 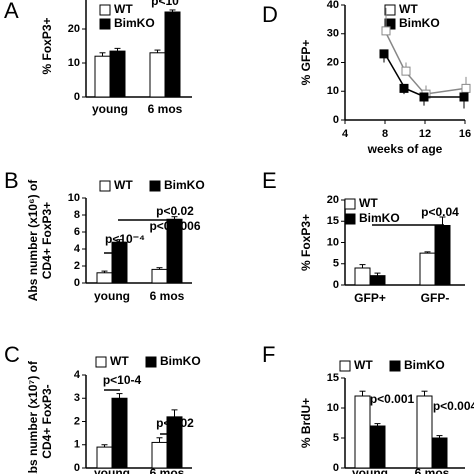 I want to click on y-tick-label: 6, so click(x=77, y=232).